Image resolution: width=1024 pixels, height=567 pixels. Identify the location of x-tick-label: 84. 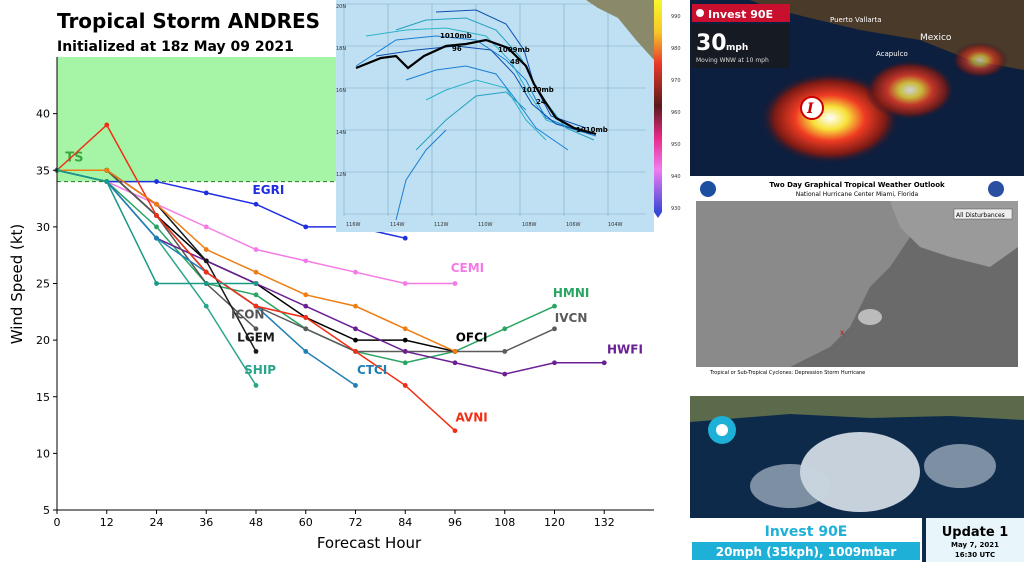
(405, 522).